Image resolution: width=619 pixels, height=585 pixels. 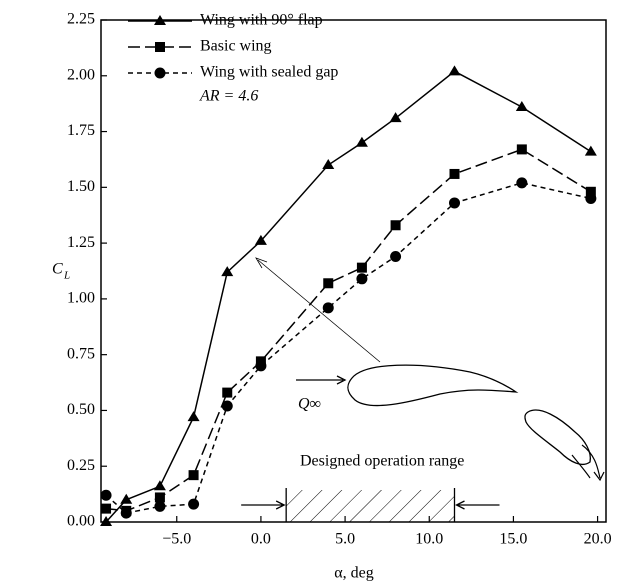 I want to click on flapped-airfoil-sketch, so click(x=557, y=437).